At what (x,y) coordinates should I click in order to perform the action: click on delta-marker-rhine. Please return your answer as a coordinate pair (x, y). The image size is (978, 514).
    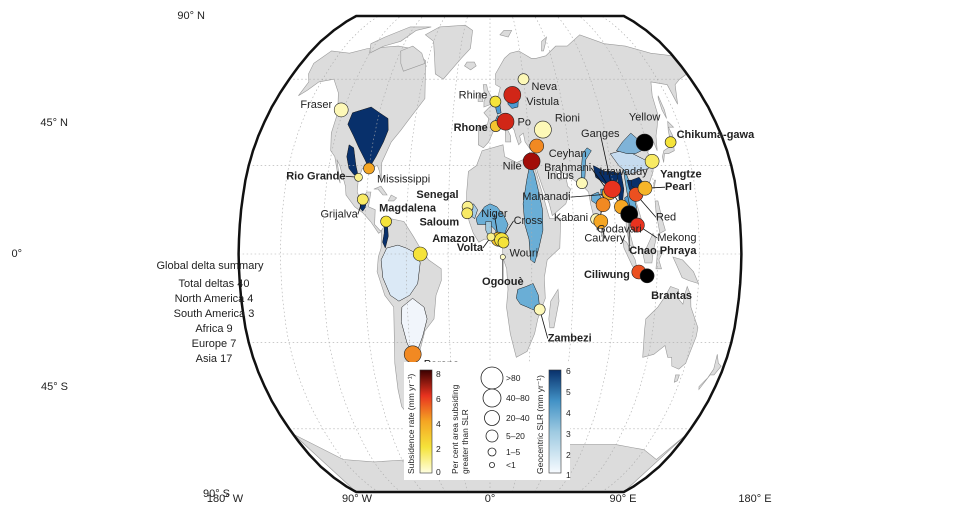
    Looking at the image, I should click on (495, 101).